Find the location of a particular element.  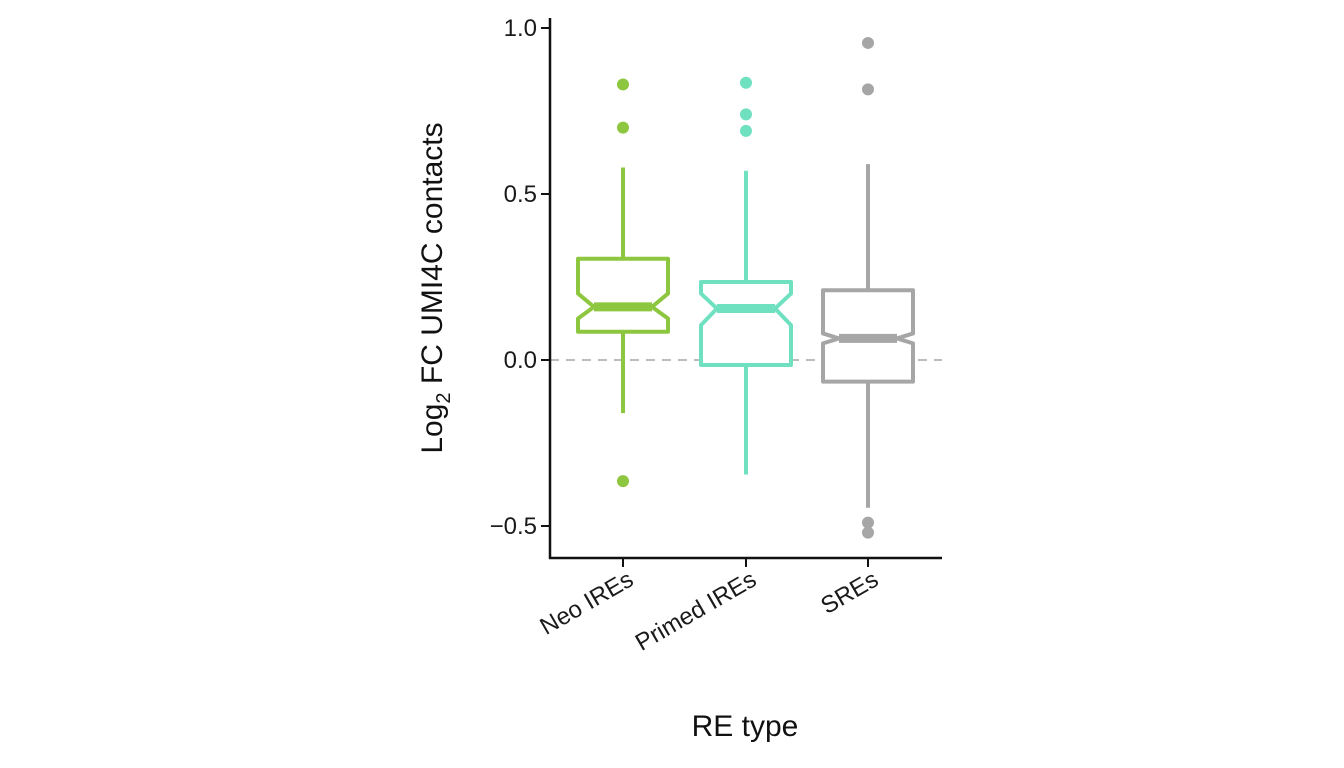

x-tick-label: Neo IREs is located at coordinates (587, 603).